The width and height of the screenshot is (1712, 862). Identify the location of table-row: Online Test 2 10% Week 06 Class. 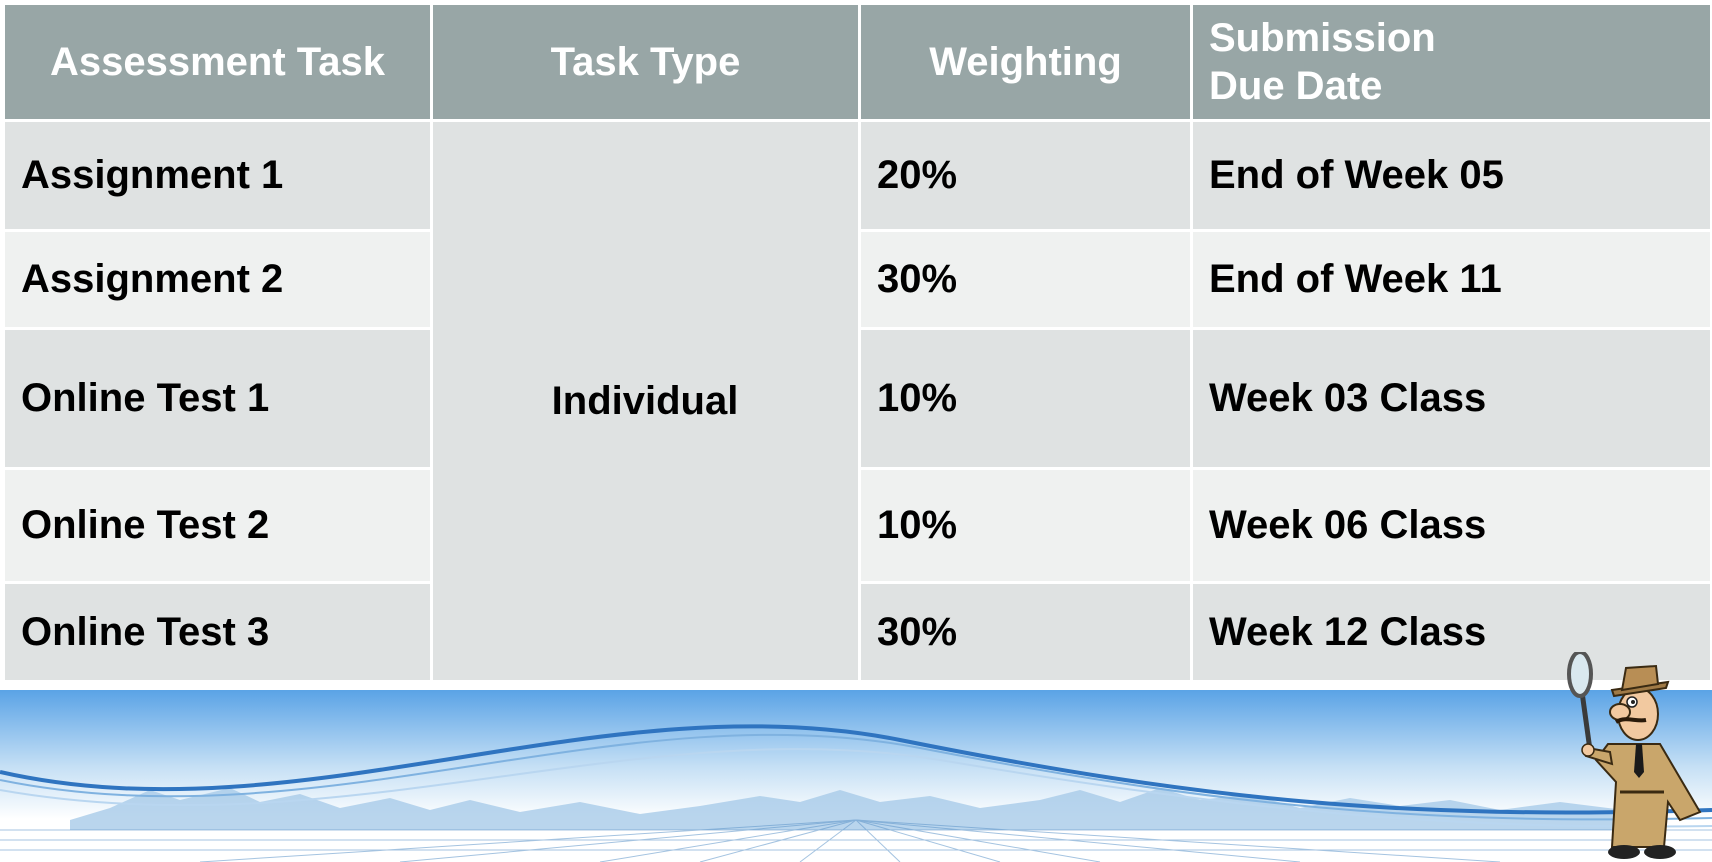
(857, 525).